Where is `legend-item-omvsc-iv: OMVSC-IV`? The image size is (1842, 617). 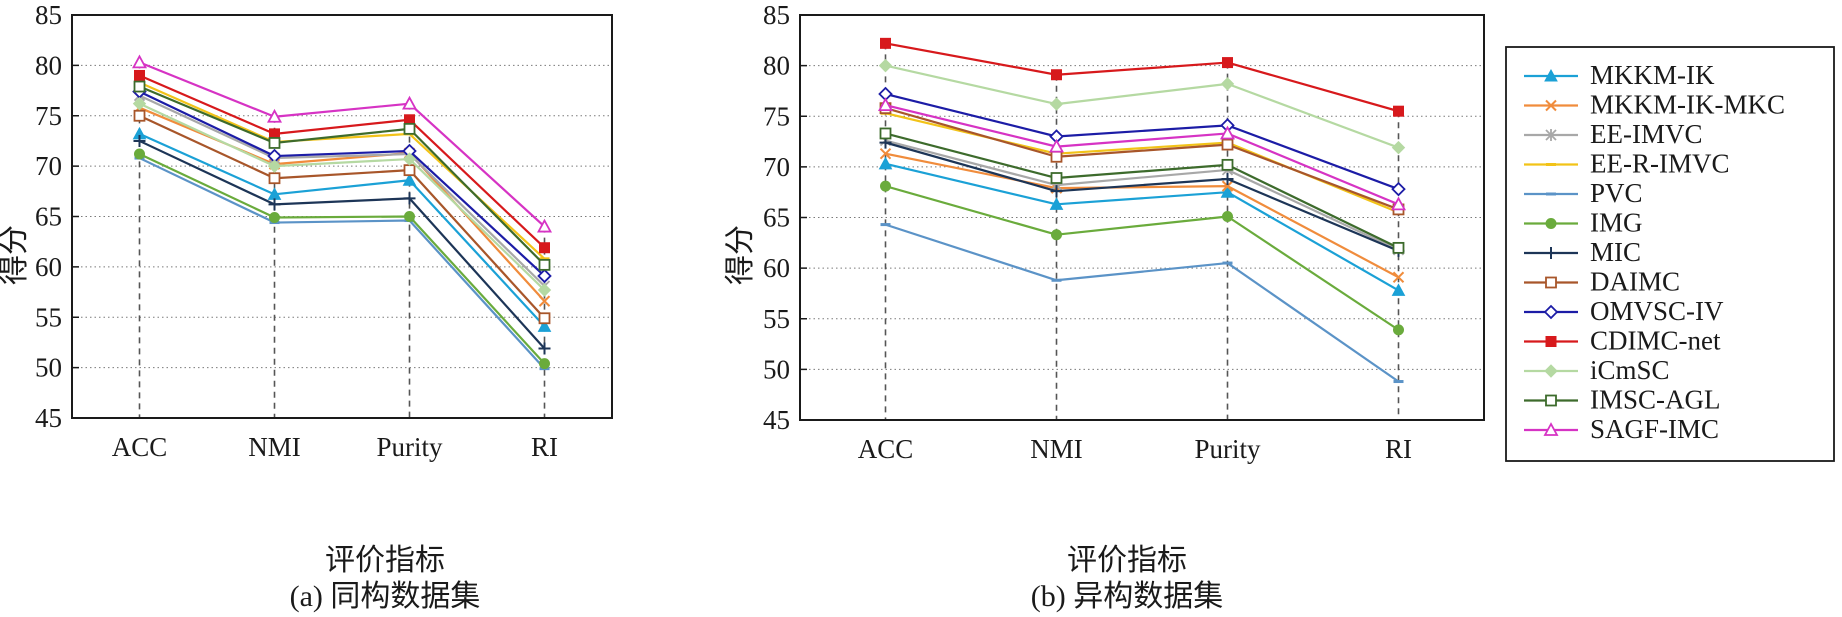 legend-item-omvsc-iv: OMVSC-IV is located at coordinates (1624, 311).